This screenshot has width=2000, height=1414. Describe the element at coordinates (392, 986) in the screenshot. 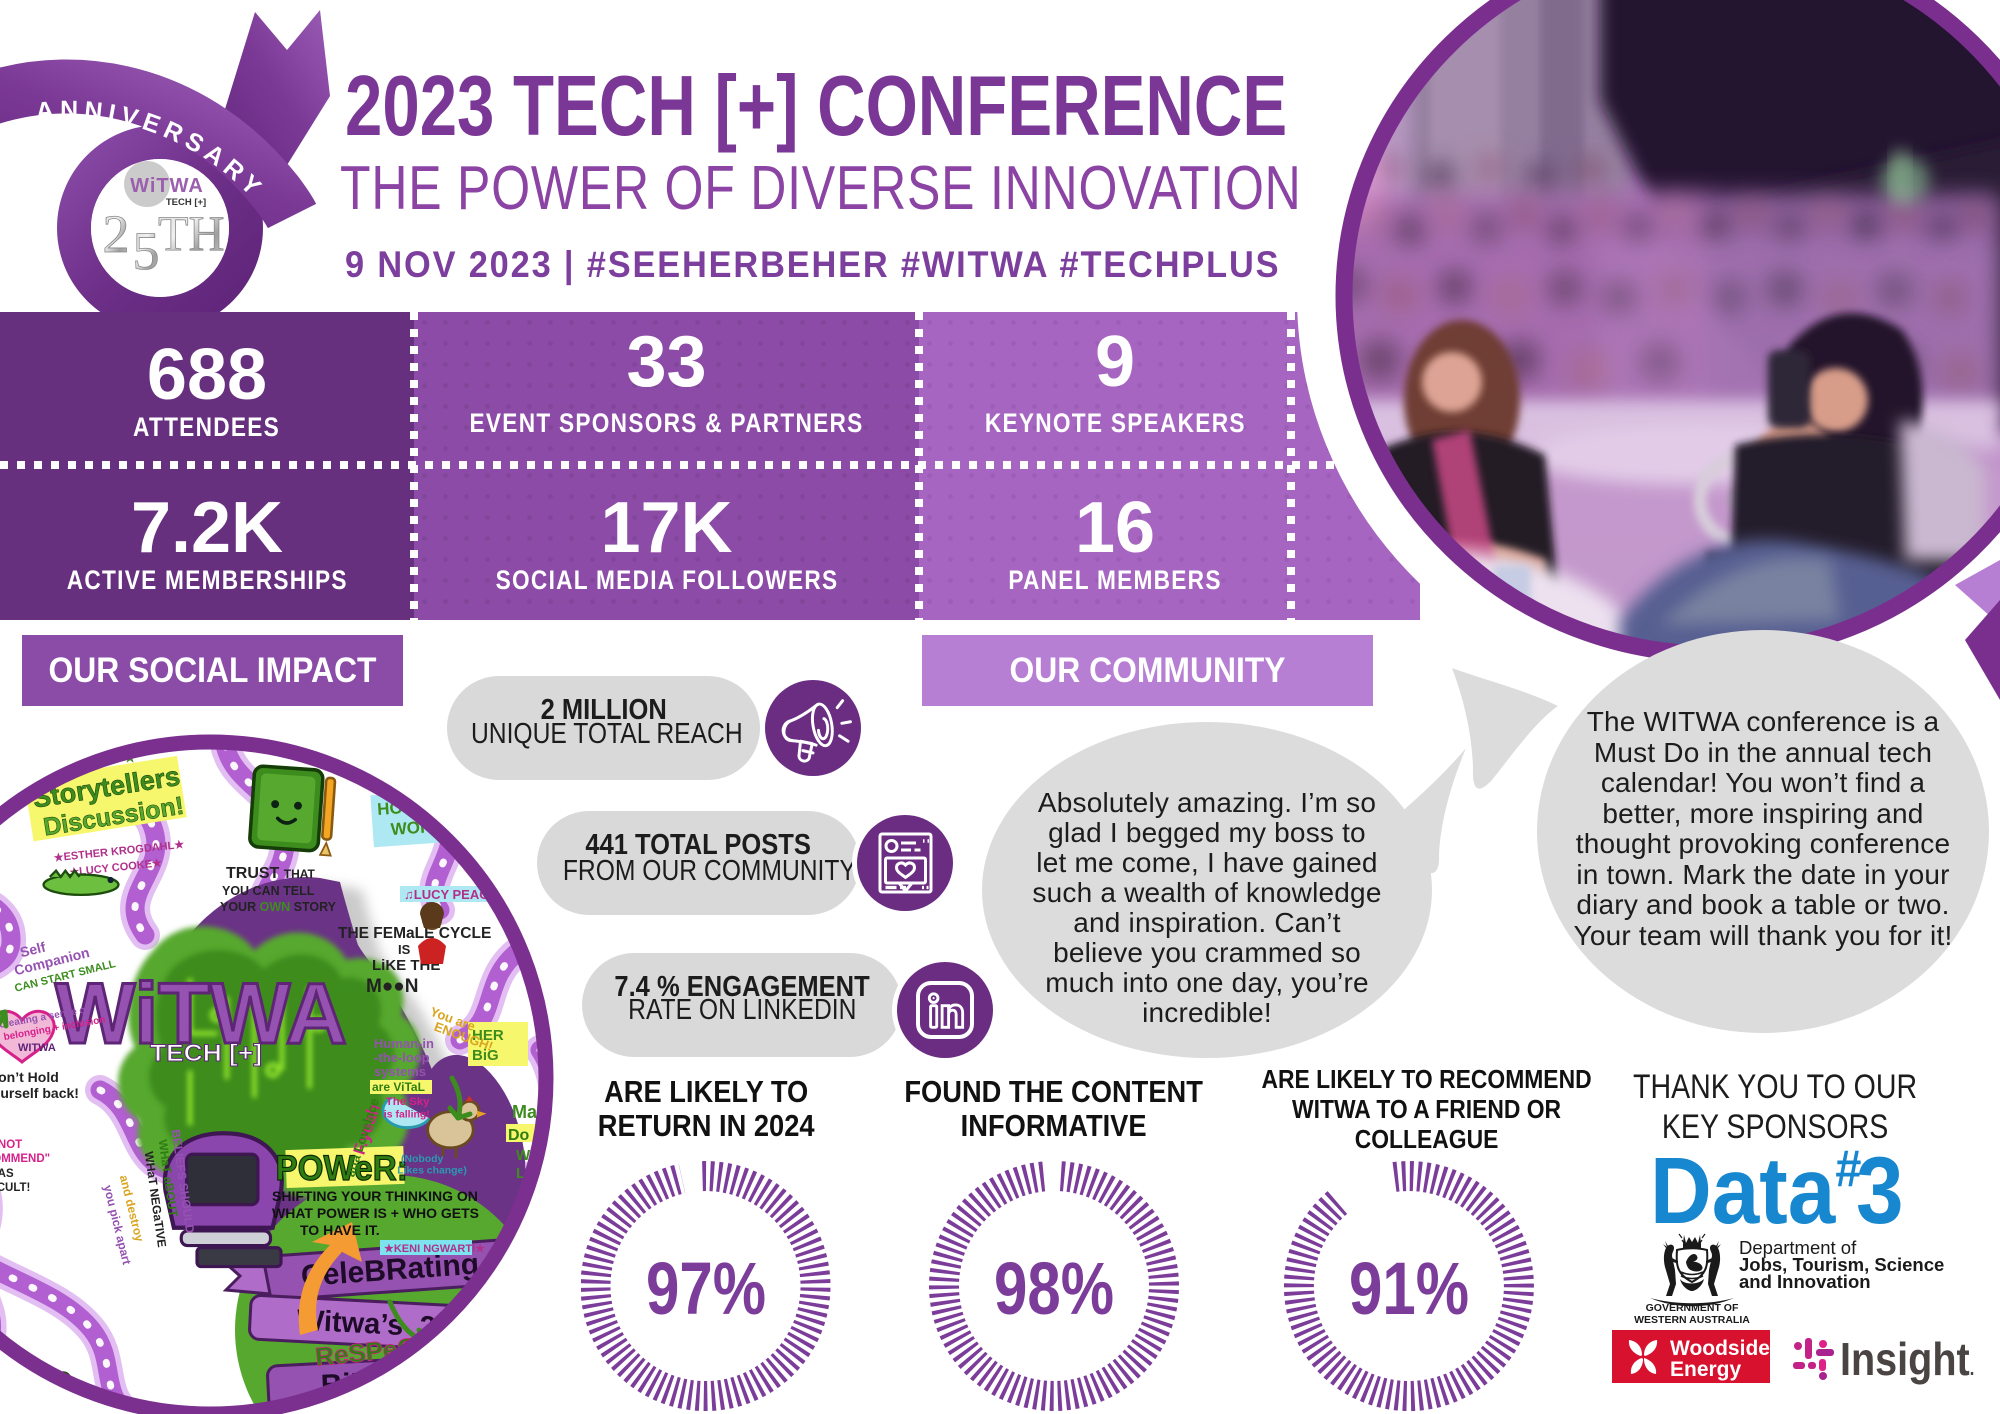

I see `svg-text: M●●N` at that location.